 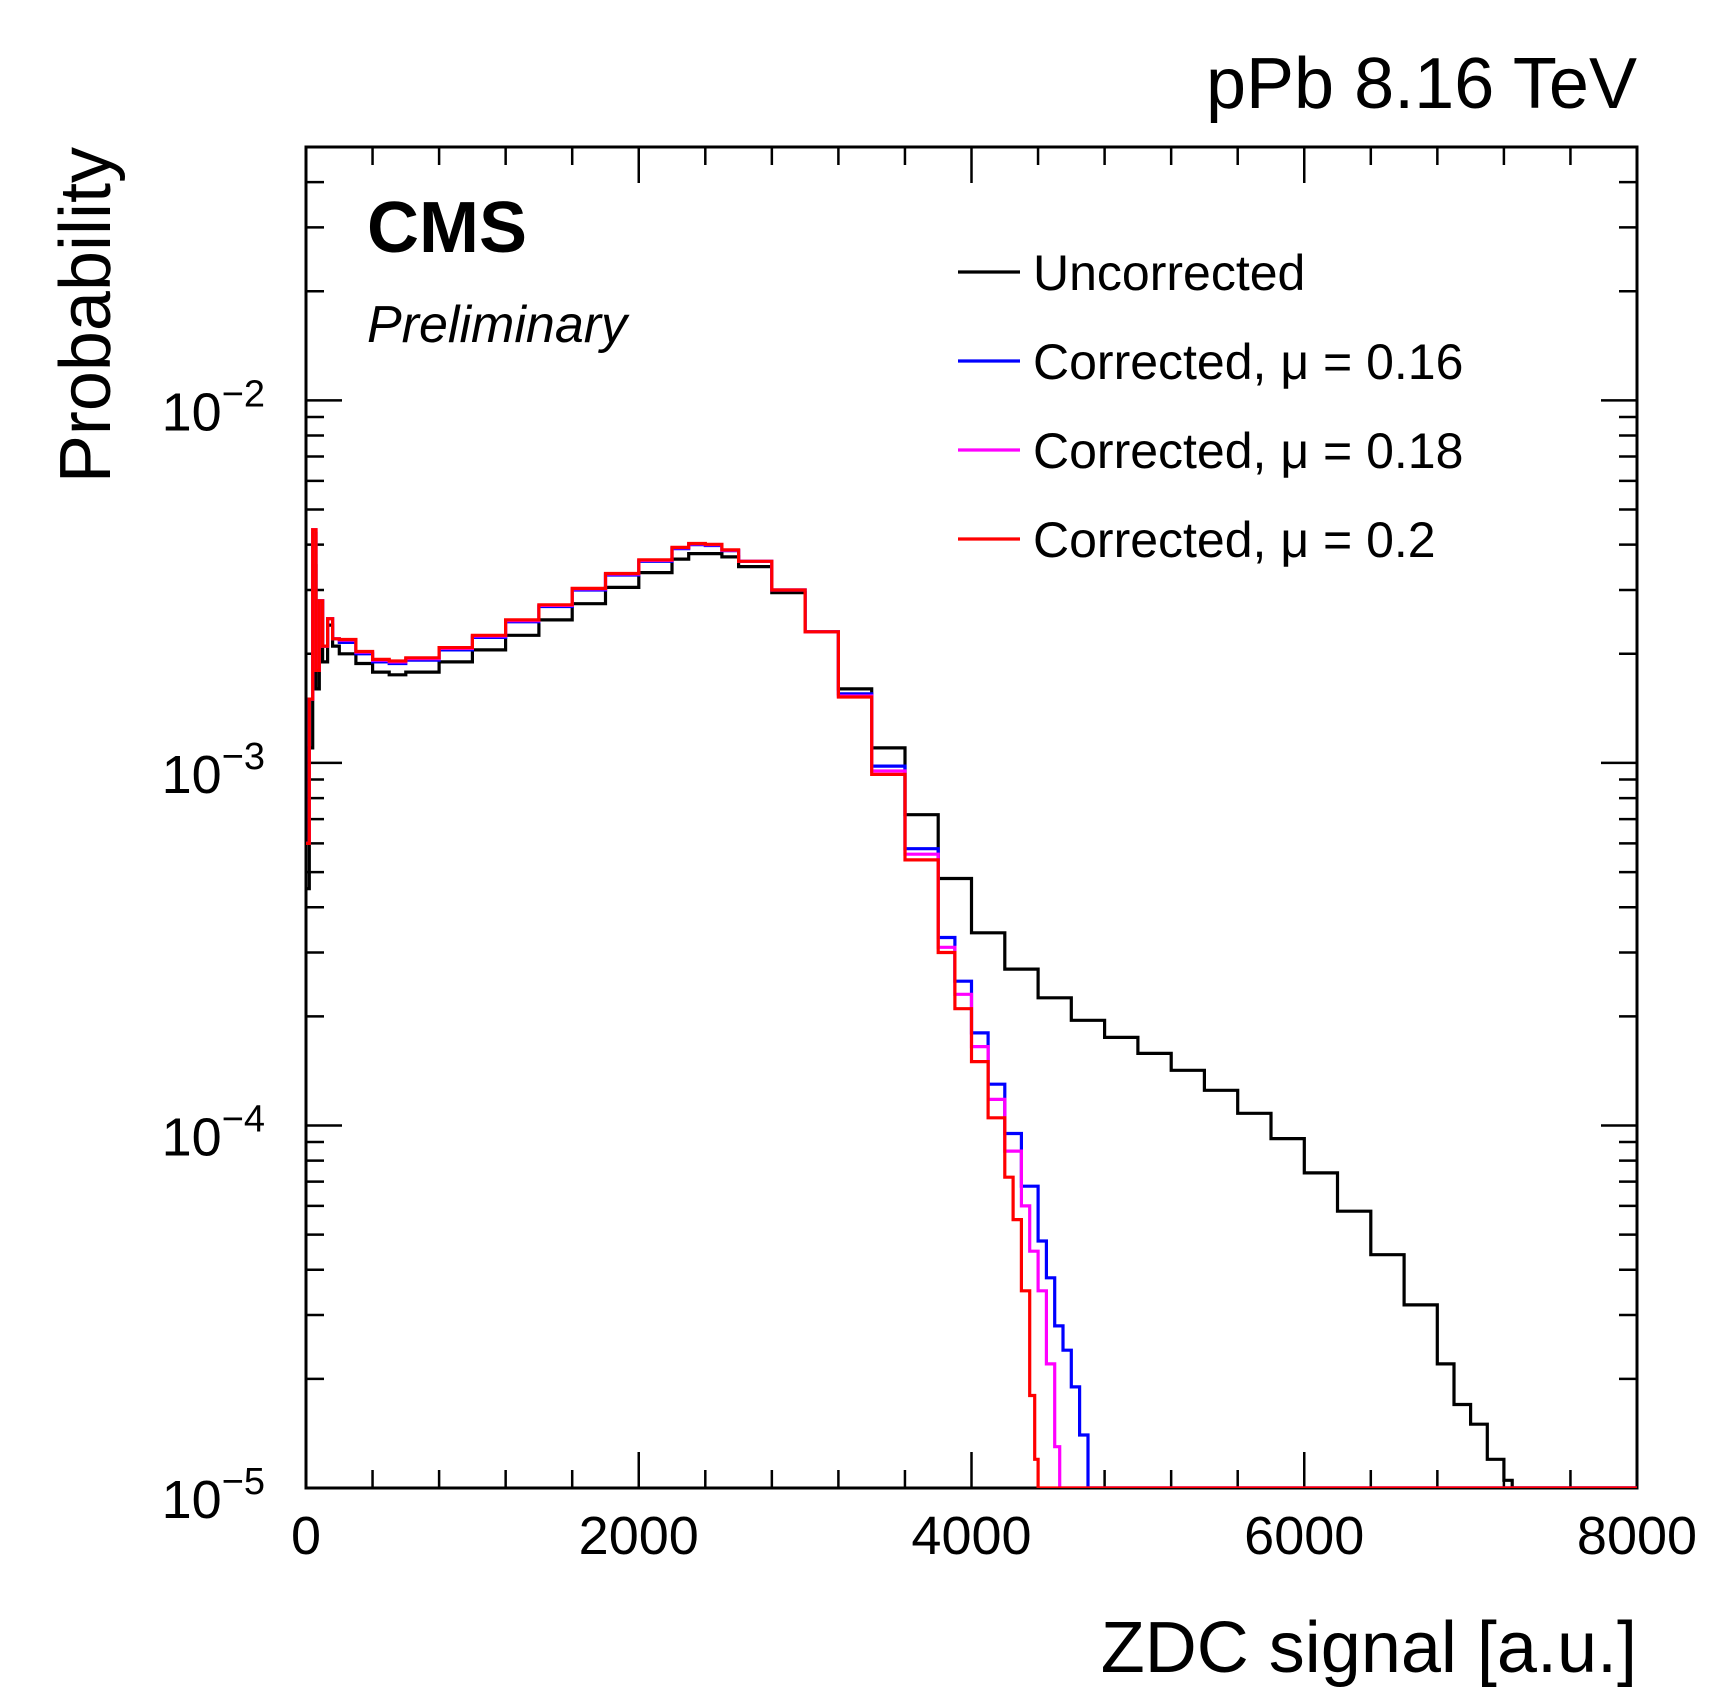 What do you see at coordinates (213, 407) in the screenshot?
I see `y-tick-label: 10⁻²` at bounding box center [213, 407].